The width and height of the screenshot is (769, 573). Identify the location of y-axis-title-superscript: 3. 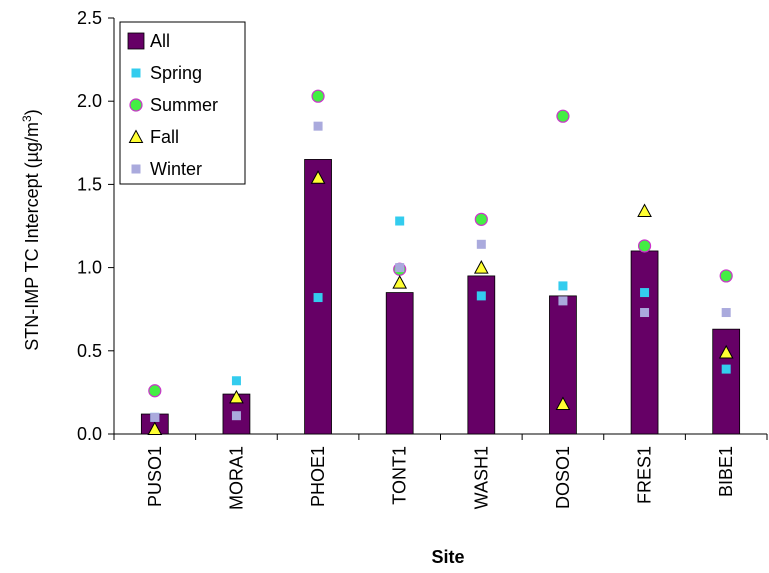
(27, 118).